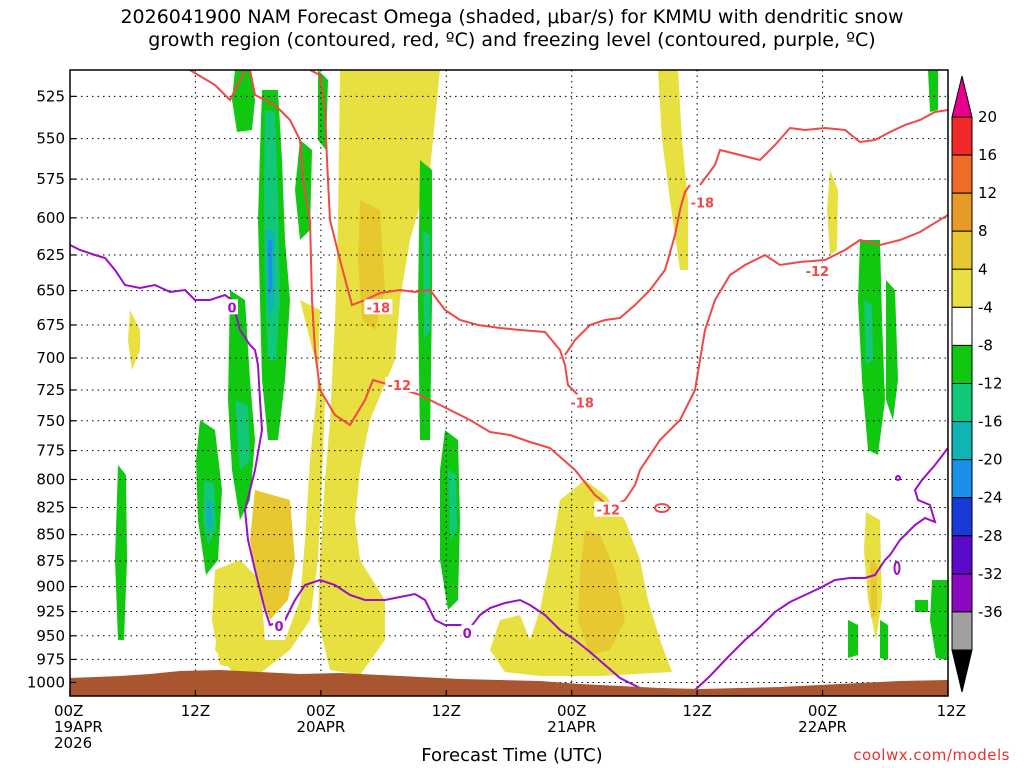 The width and height of the screenshot is (1024, 768). What do you see at coordinates (50, 659) in the screenshot?
I see `y-tick-label: 975` at bounding box center [50, 659].